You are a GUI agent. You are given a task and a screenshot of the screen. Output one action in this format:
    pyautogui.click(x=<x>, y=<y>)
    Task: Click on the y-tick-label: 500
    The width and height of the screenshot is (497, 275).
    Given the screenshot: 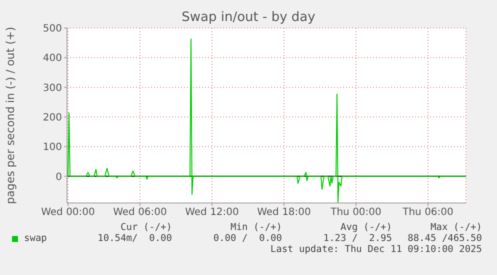 What is the action you would take?
    pyautogui.click(x=52, y=29)
    